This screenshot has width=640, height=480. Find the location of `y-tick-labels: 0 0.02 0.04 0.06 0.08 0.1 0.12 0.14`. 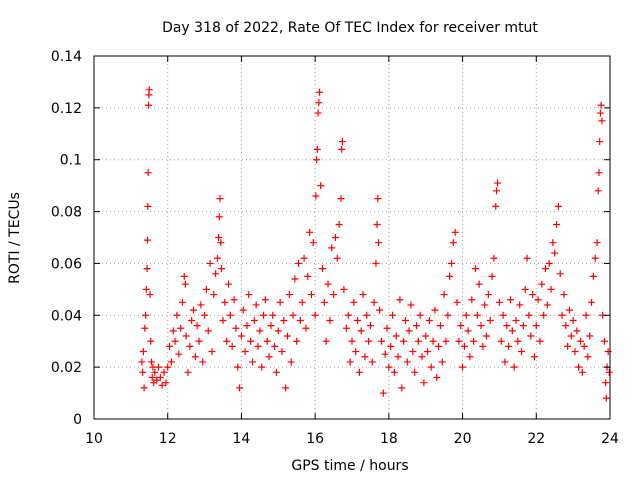

y-tick-labels: 0 0.02 0.04 0.06 0.08 0.1 0.12 0.14 is located at coordinates (66, 238).